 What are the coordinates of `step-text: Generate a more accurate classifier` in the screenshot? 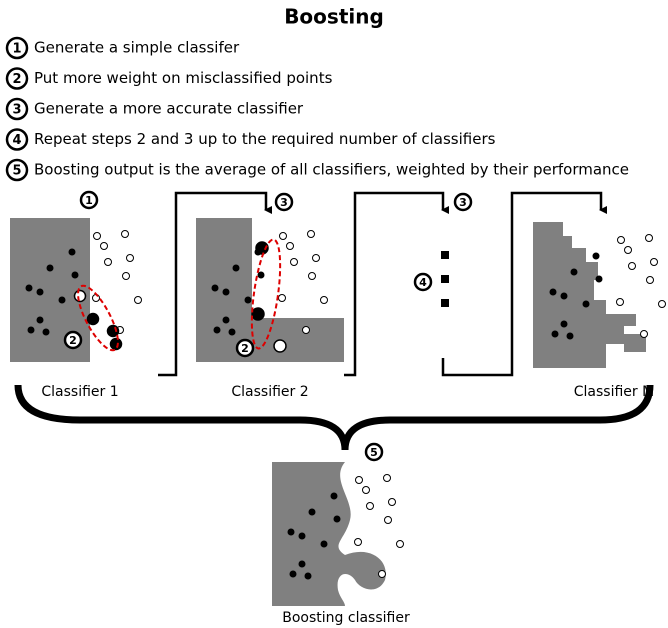 It's located at (169, 109).